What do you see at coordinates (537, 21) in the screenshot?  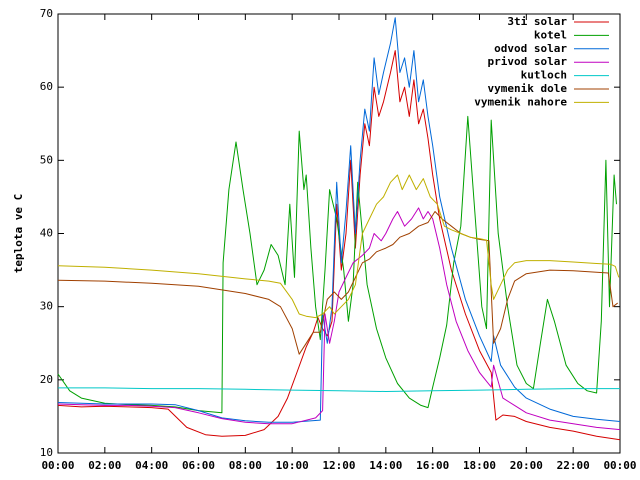 I see `legend-label-0: 3ti solar` at bounding box center [537, 21].